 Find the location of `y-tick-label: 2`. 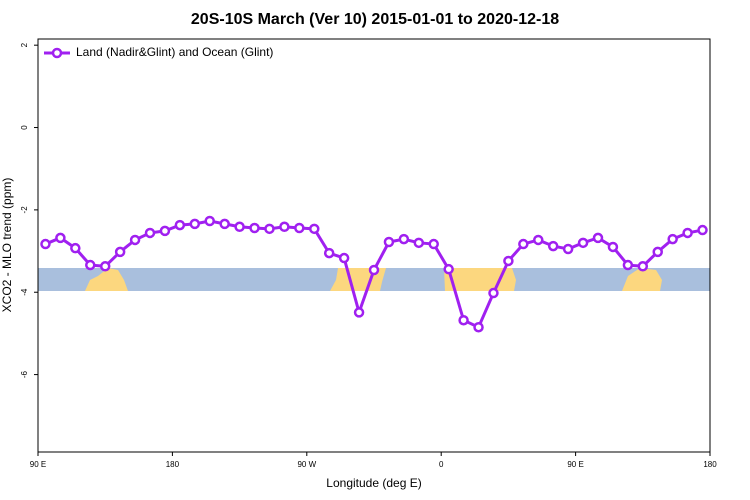

y-tick-label: 2 is located at coordinates (24, 44).